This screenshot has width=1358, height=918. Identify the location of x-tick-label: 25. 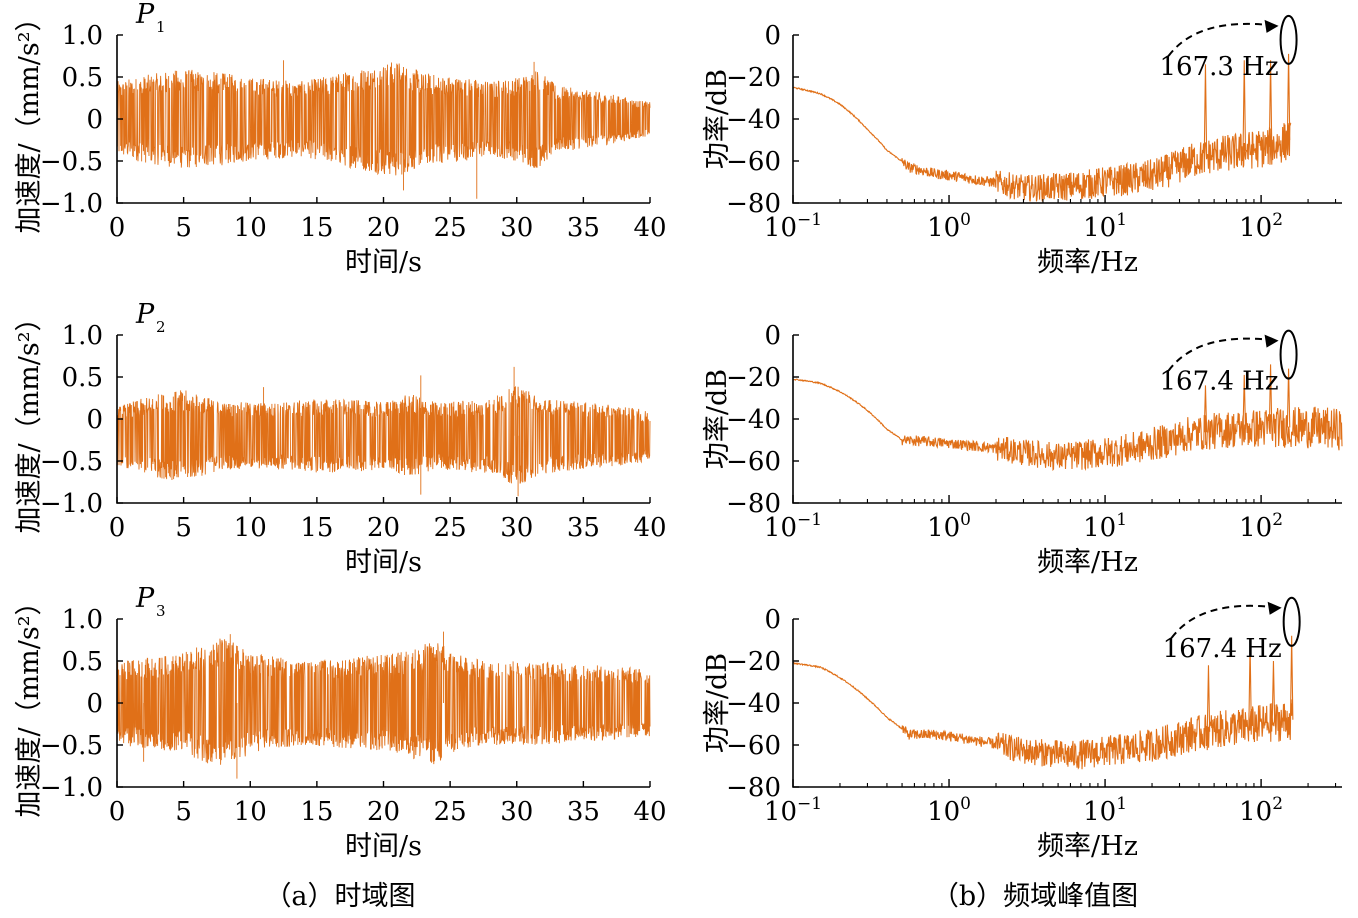
(450, 812).